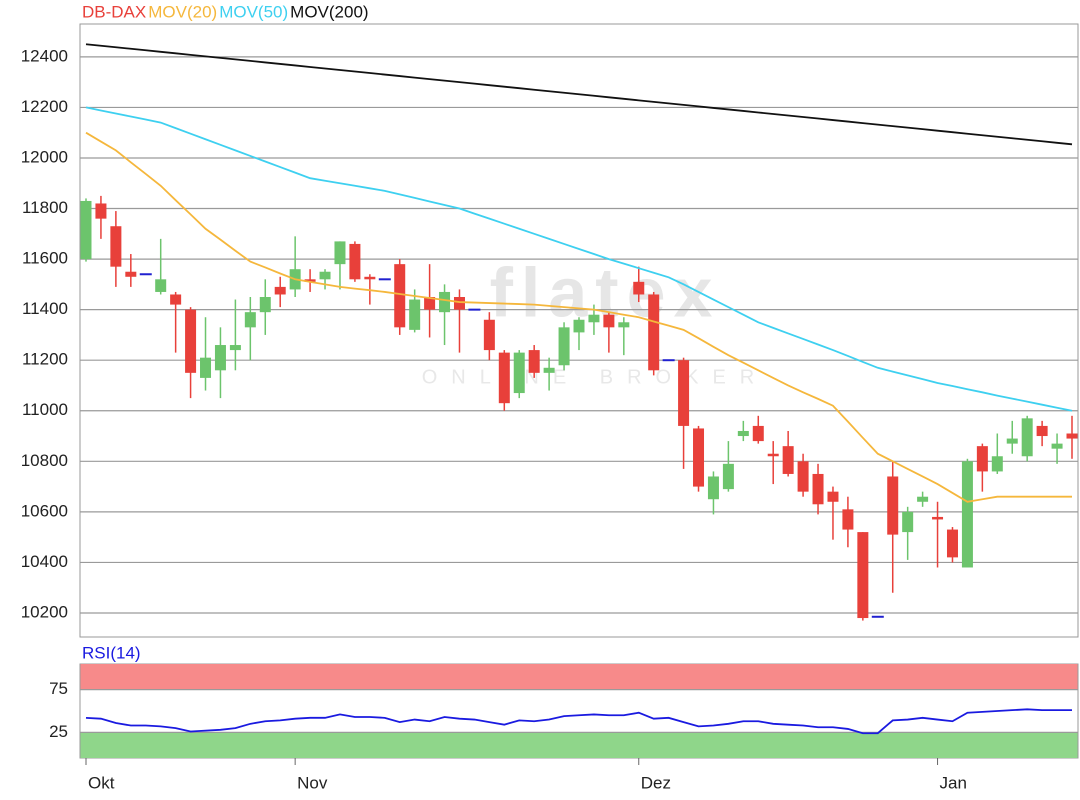 The image size is (1080, 800). Describe the element at coordinates (312, 782) in the screenshot. I see `x-tick-label: Nov` at that location.